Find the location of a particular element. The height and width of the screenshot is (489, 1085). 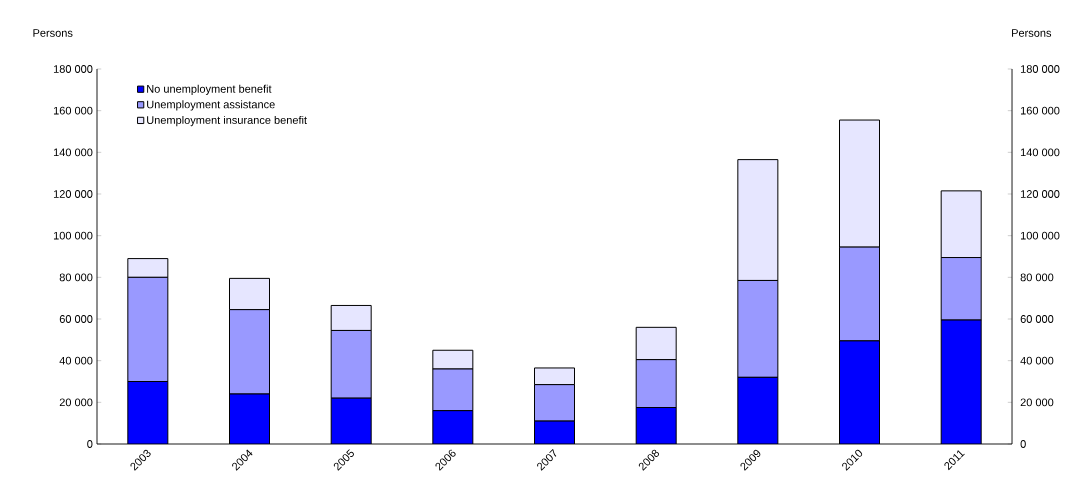

y2-tick-label: 180 000 is located at coordinates (1040, 69).